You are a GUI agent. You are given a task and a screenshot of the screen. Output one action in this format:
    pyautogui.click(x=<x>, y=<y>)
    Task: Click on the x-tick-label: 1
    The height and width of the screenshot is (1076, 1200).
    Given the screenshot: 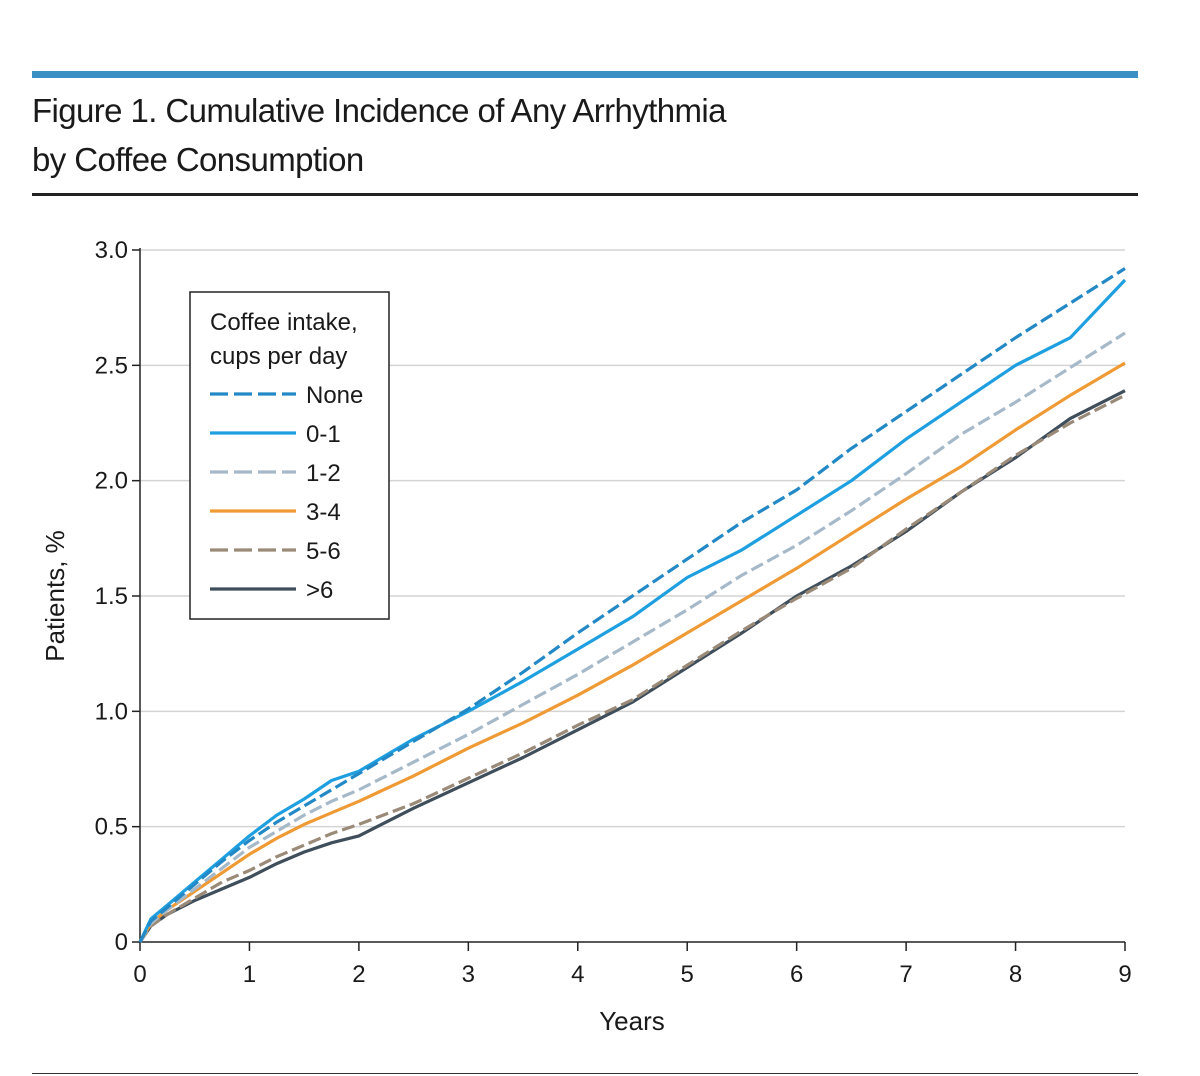 What is the action you would take?
    pyautogui.click(x=249, y=974)
    